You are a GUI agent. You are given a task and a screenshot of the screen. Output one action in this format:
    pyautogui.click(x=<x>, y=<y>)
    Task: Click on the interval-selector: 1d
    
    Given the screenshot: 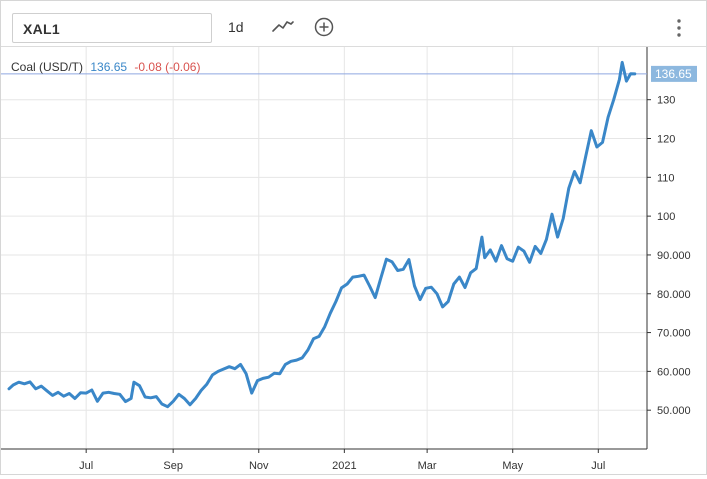 What is the action you would take?
    pyautogui.click(x=236, y=27)
    